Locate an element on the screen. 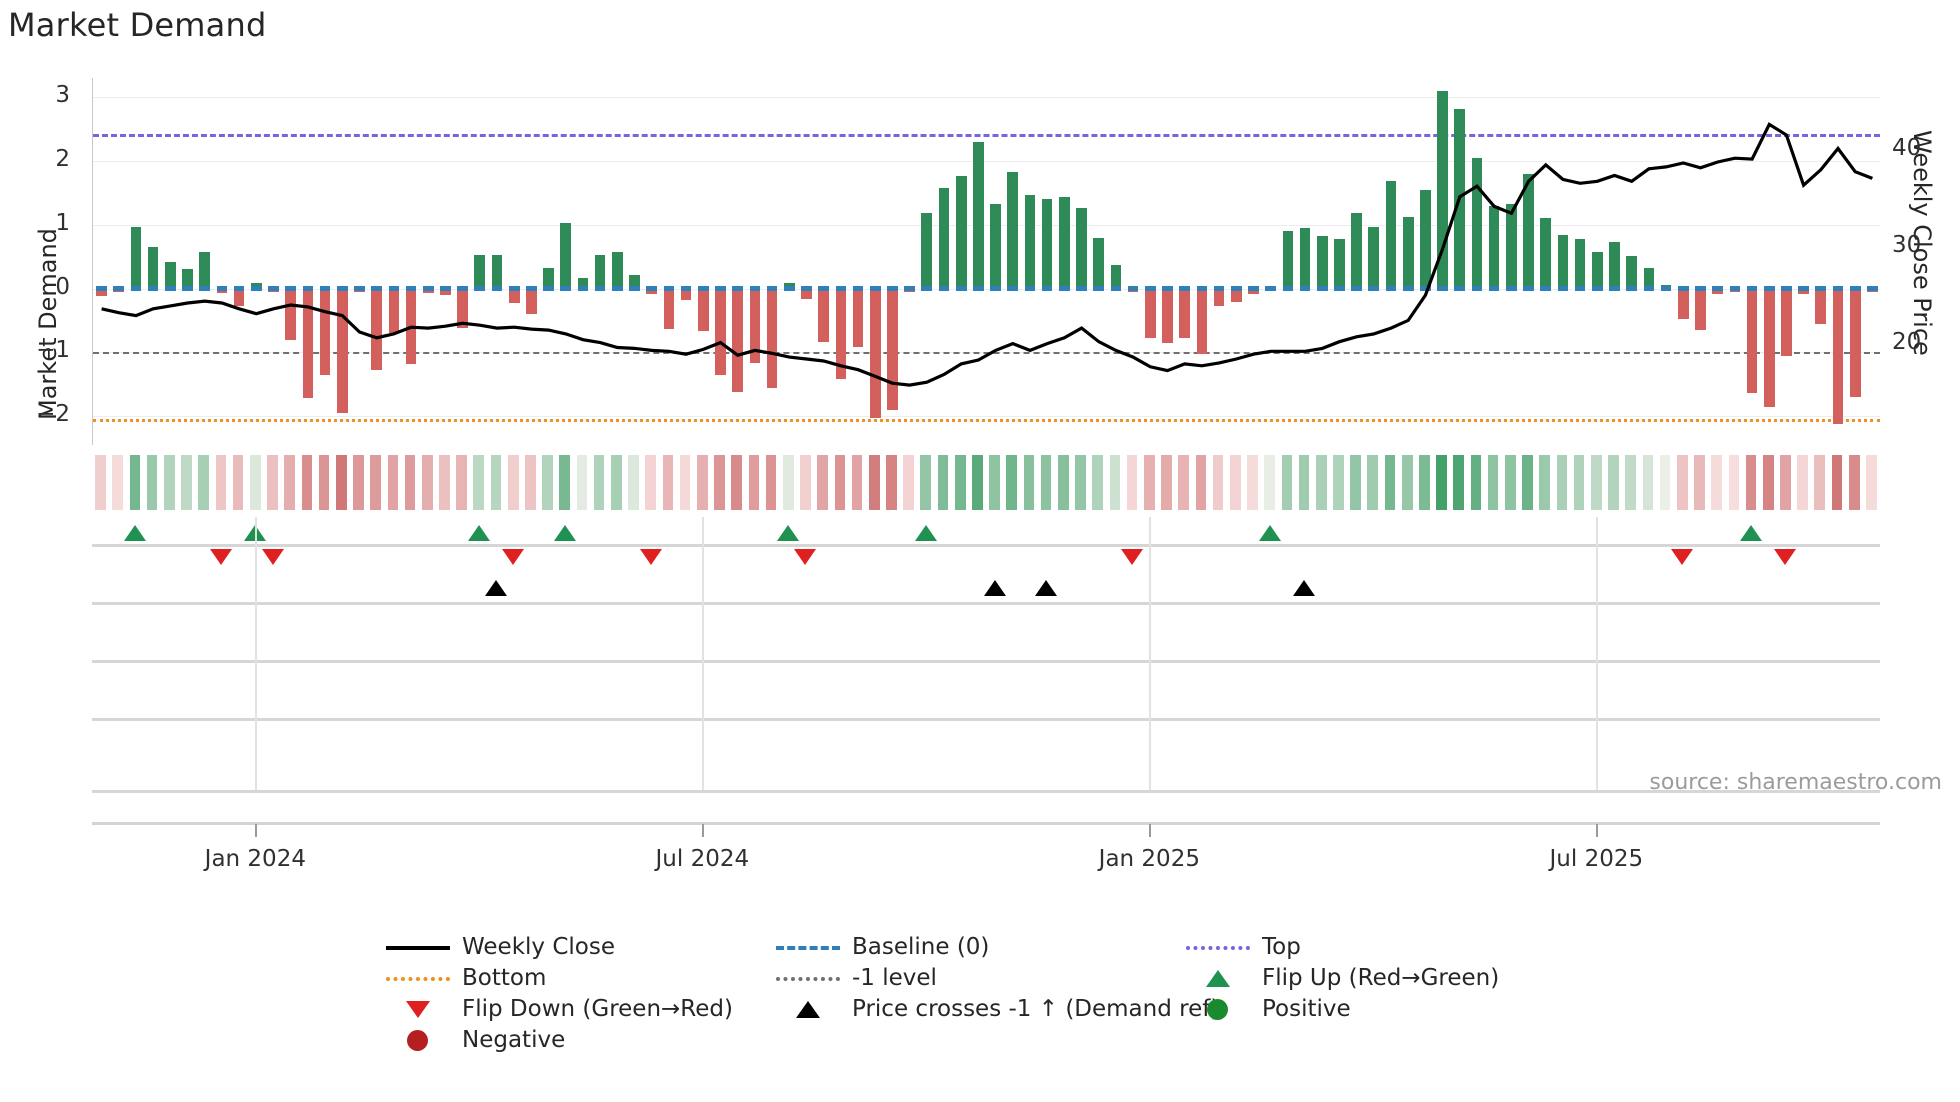  legend-item: Baseline (0) is located at coordinates (879, 947).